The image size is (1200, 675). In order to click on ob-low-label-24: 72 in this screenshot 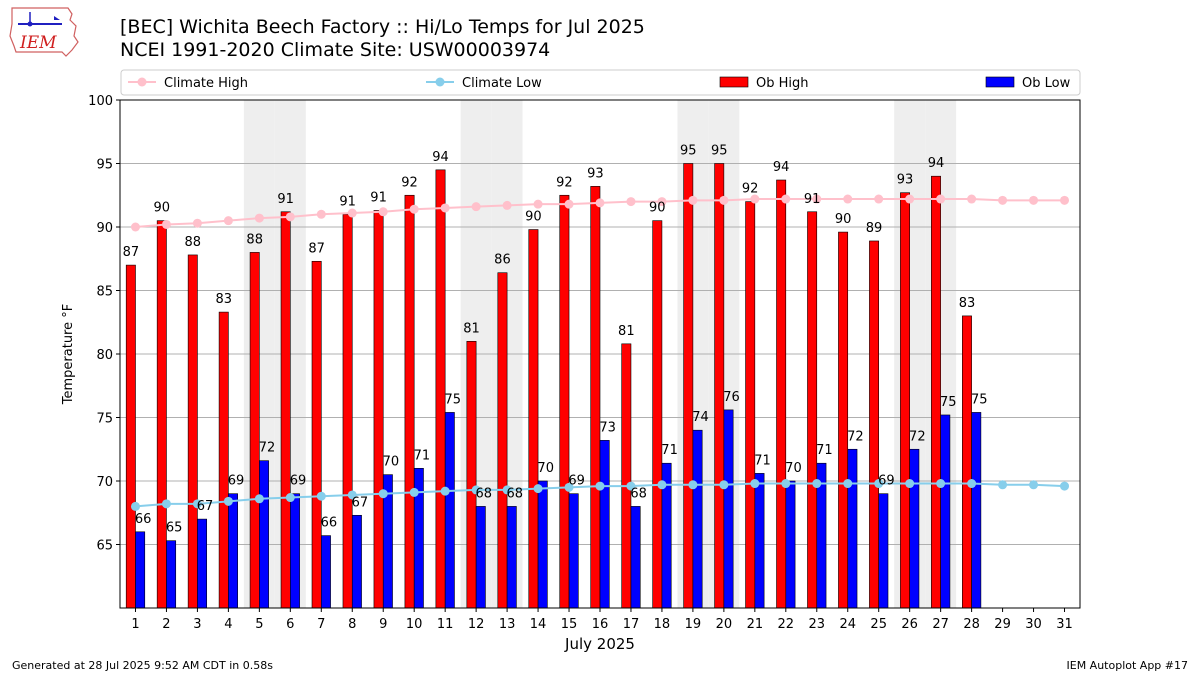, I will do `click(855, 436)`.